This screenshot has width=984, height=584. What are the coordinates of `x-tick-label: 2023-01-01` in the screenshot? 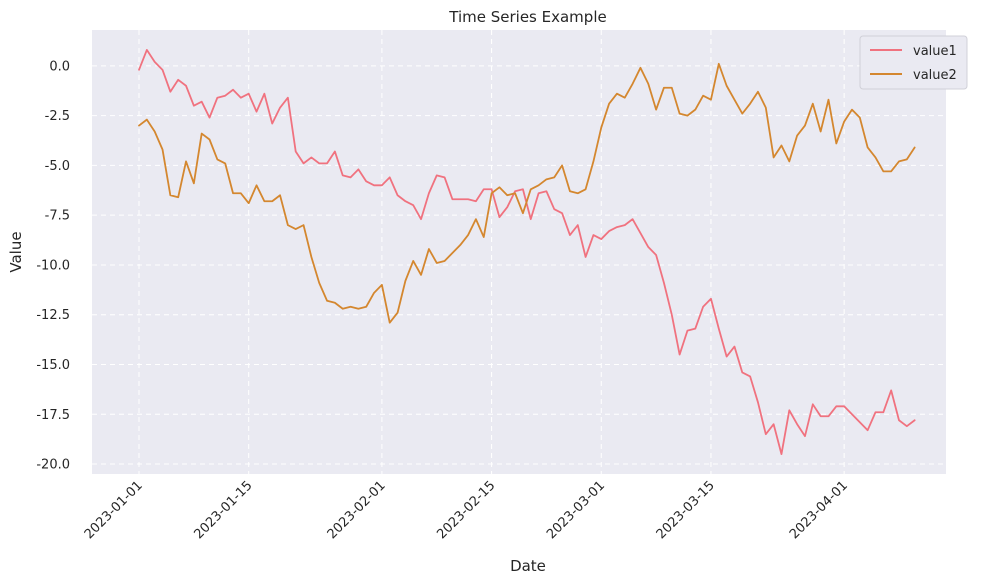 It's located at (114, 510).